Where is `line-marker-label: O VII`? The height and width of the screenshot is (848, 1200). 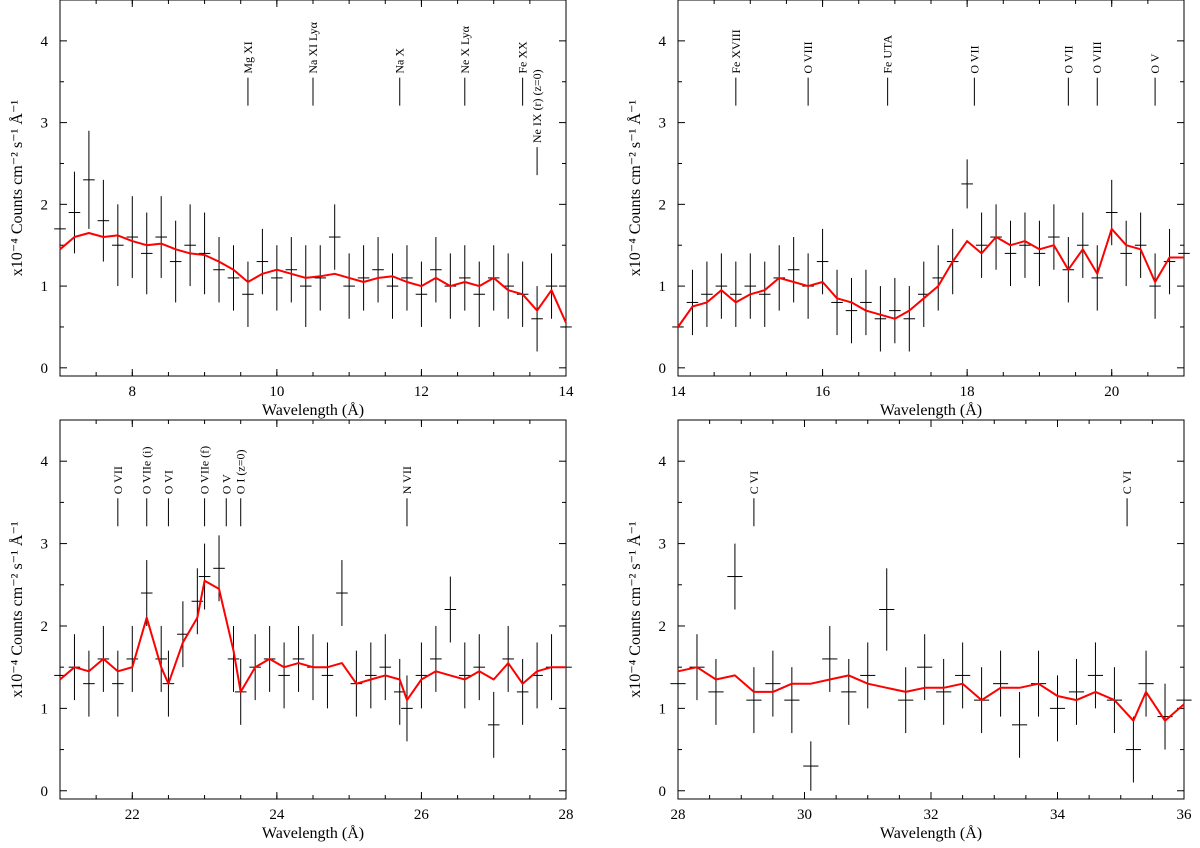 line-marker-label: O VII is located at coordinates (118, 480).